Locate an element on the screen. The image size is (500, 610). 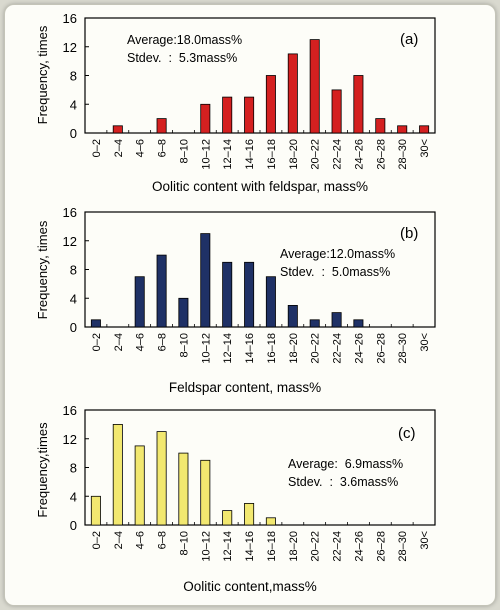
panel-a-y-tick-label-1: 4 is located at coordinates (73, 104).